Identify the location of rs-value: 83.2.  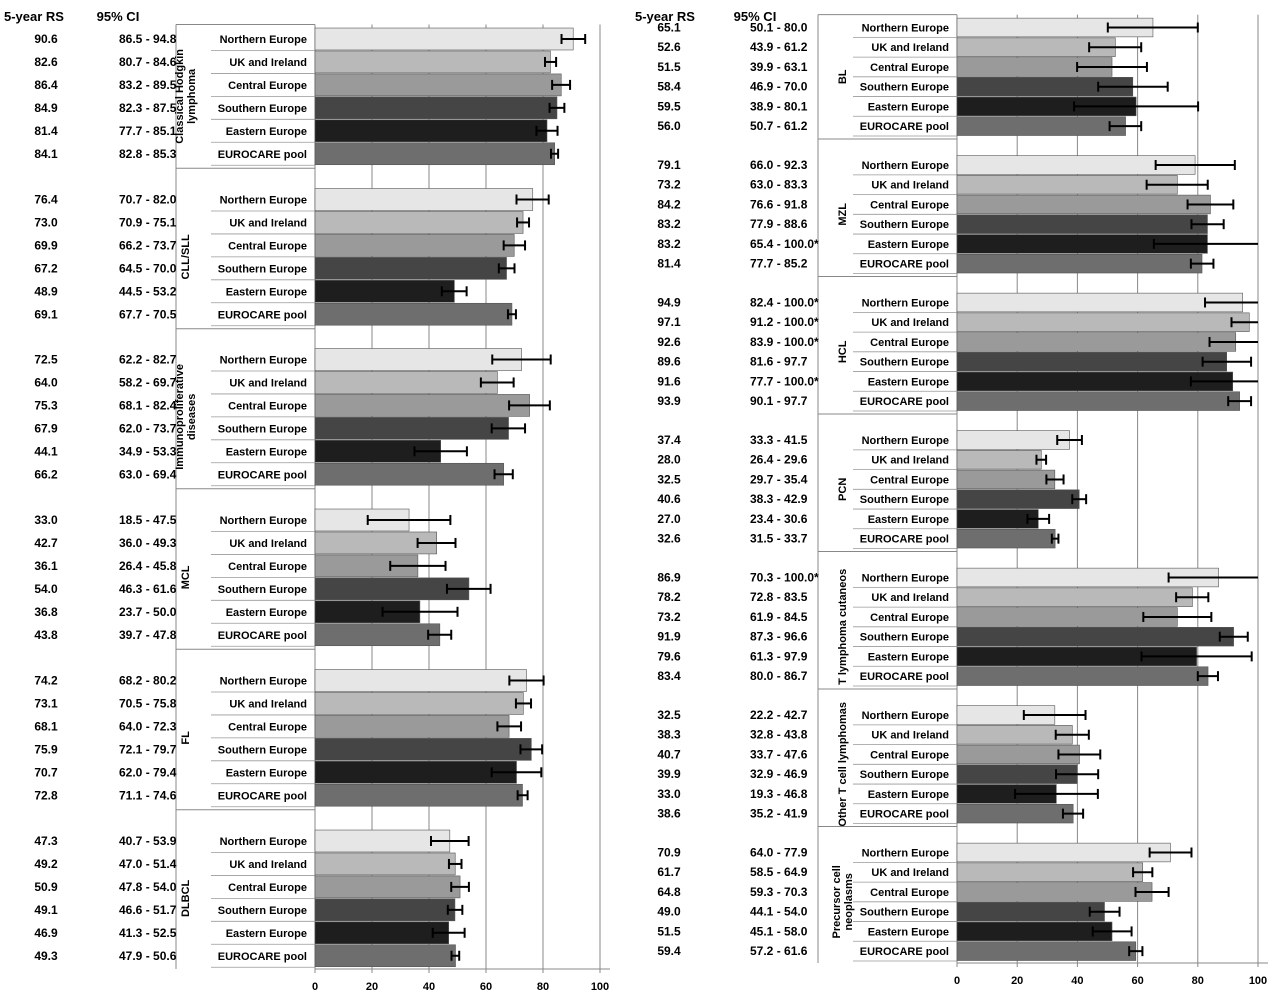
(669, 244).